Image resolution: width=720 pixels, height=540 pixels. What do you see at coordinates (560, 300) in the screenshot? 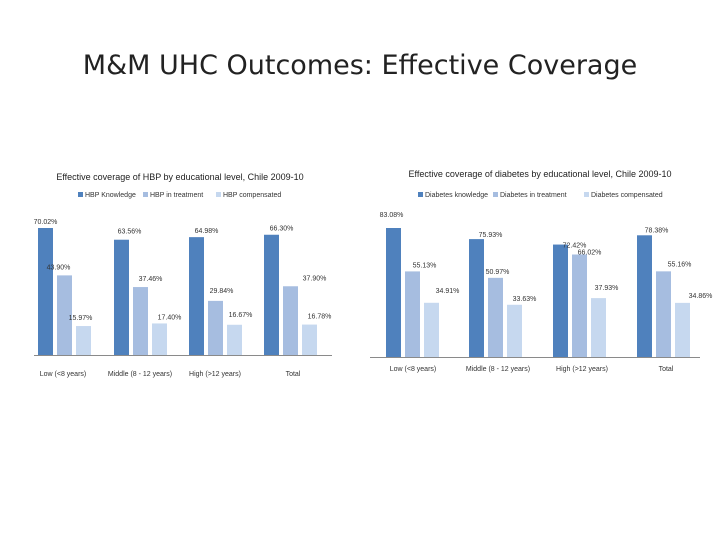
I see `diabetes-bar-diabetes-knowledge-high-12-years` at bounding box center [560, 300].